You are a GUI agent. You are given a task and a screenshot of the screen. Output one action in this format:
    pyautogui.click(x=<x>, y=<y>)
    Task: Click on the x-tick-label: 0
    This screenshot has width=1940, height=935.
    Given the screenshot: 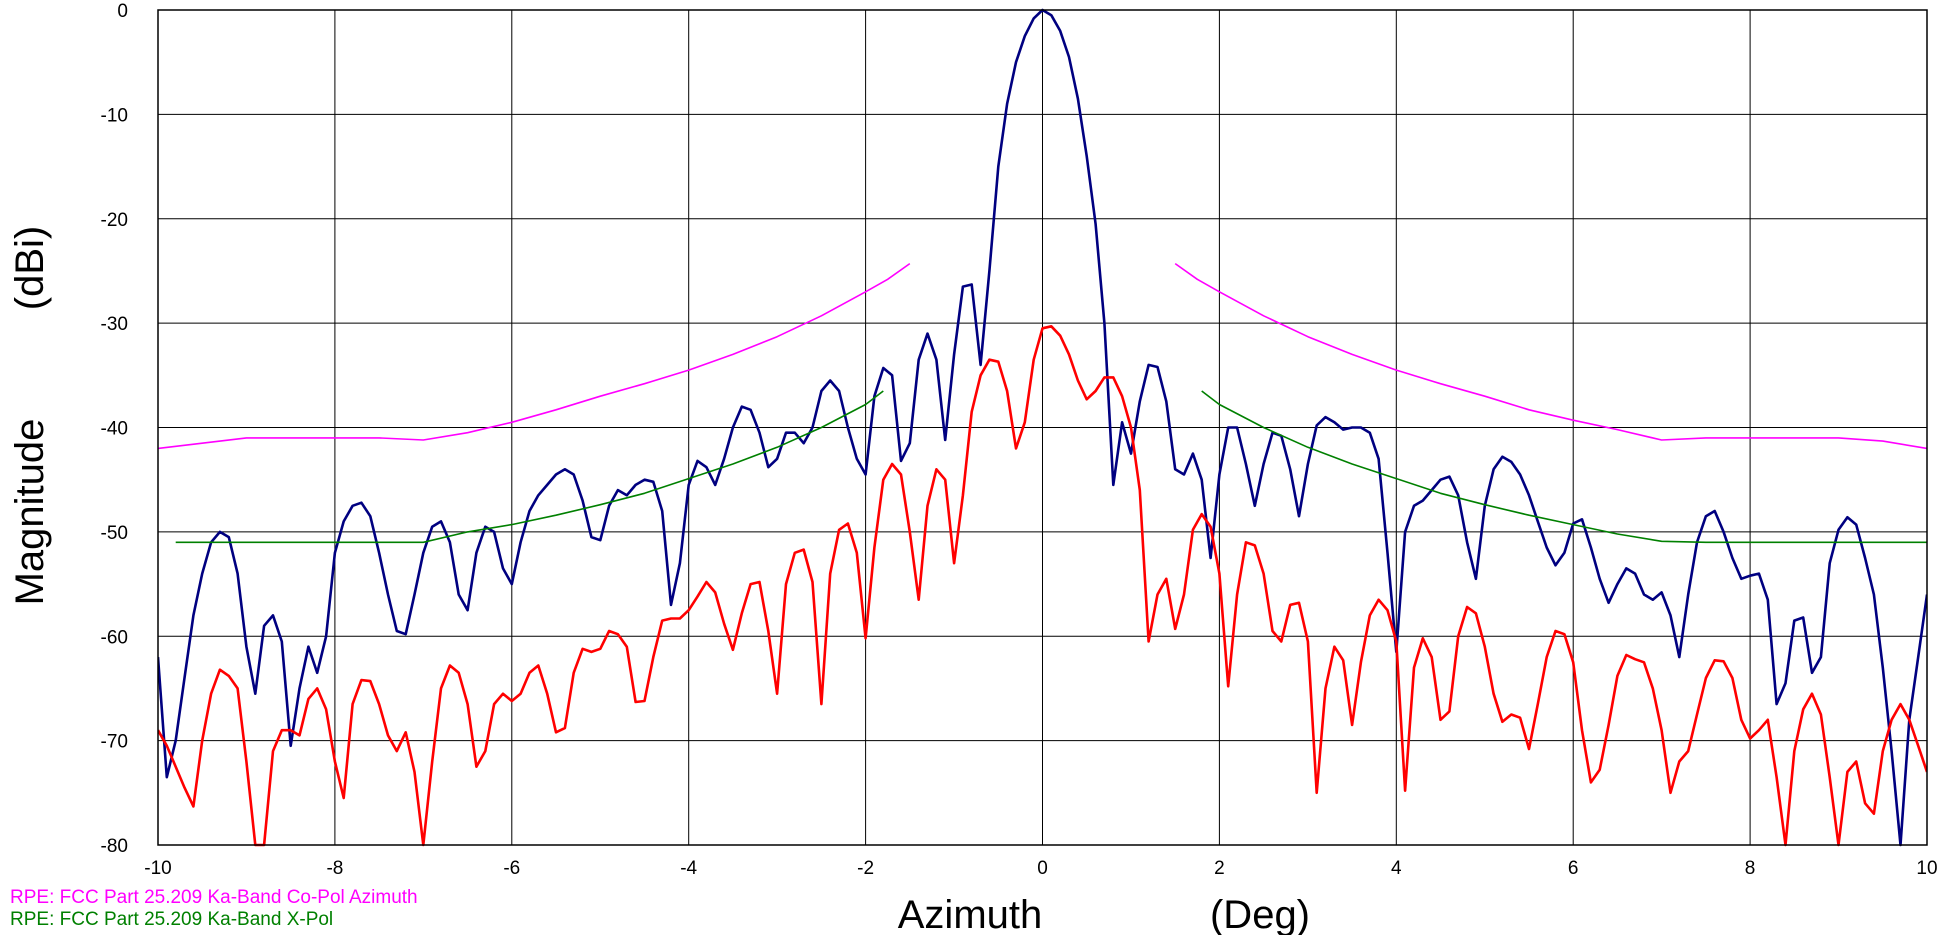 What is the action you would take?
    pyautogui.click(x=1042, y=868)
    